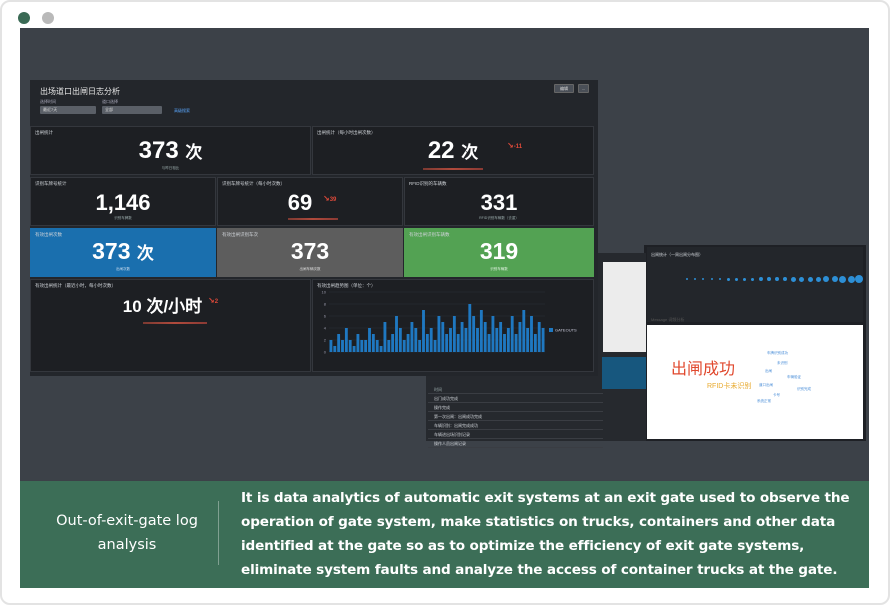 This screenshot has width=890, height=605. What do you see at coordinates (729, 386) in the screenshot?
I see `wordcloud-word-mid: RFID卡未识别` at bounding box center [729, 386].